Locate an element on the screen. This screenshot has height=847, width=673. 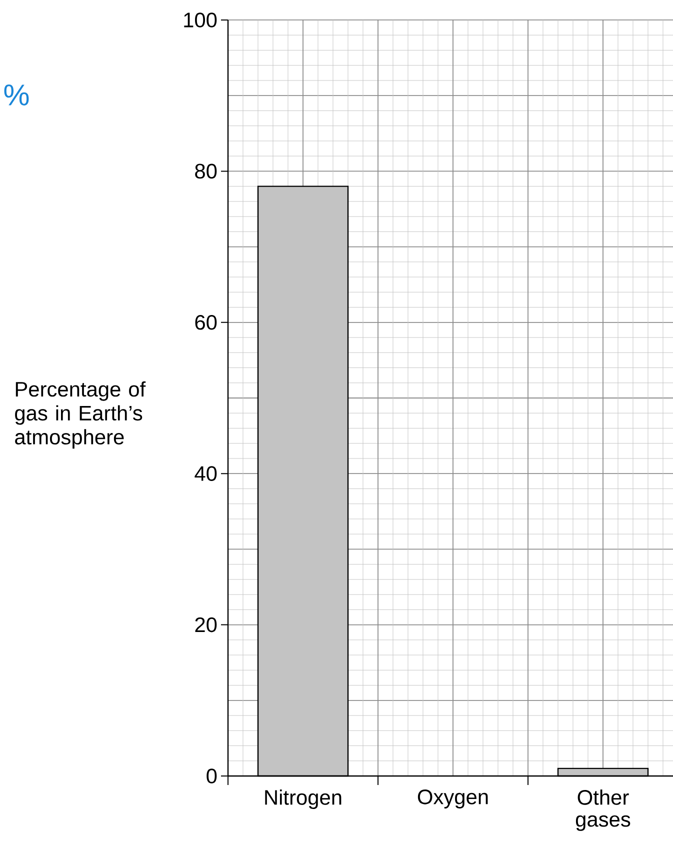
y-tick-label: 20 is located at coordinates (206, 624).